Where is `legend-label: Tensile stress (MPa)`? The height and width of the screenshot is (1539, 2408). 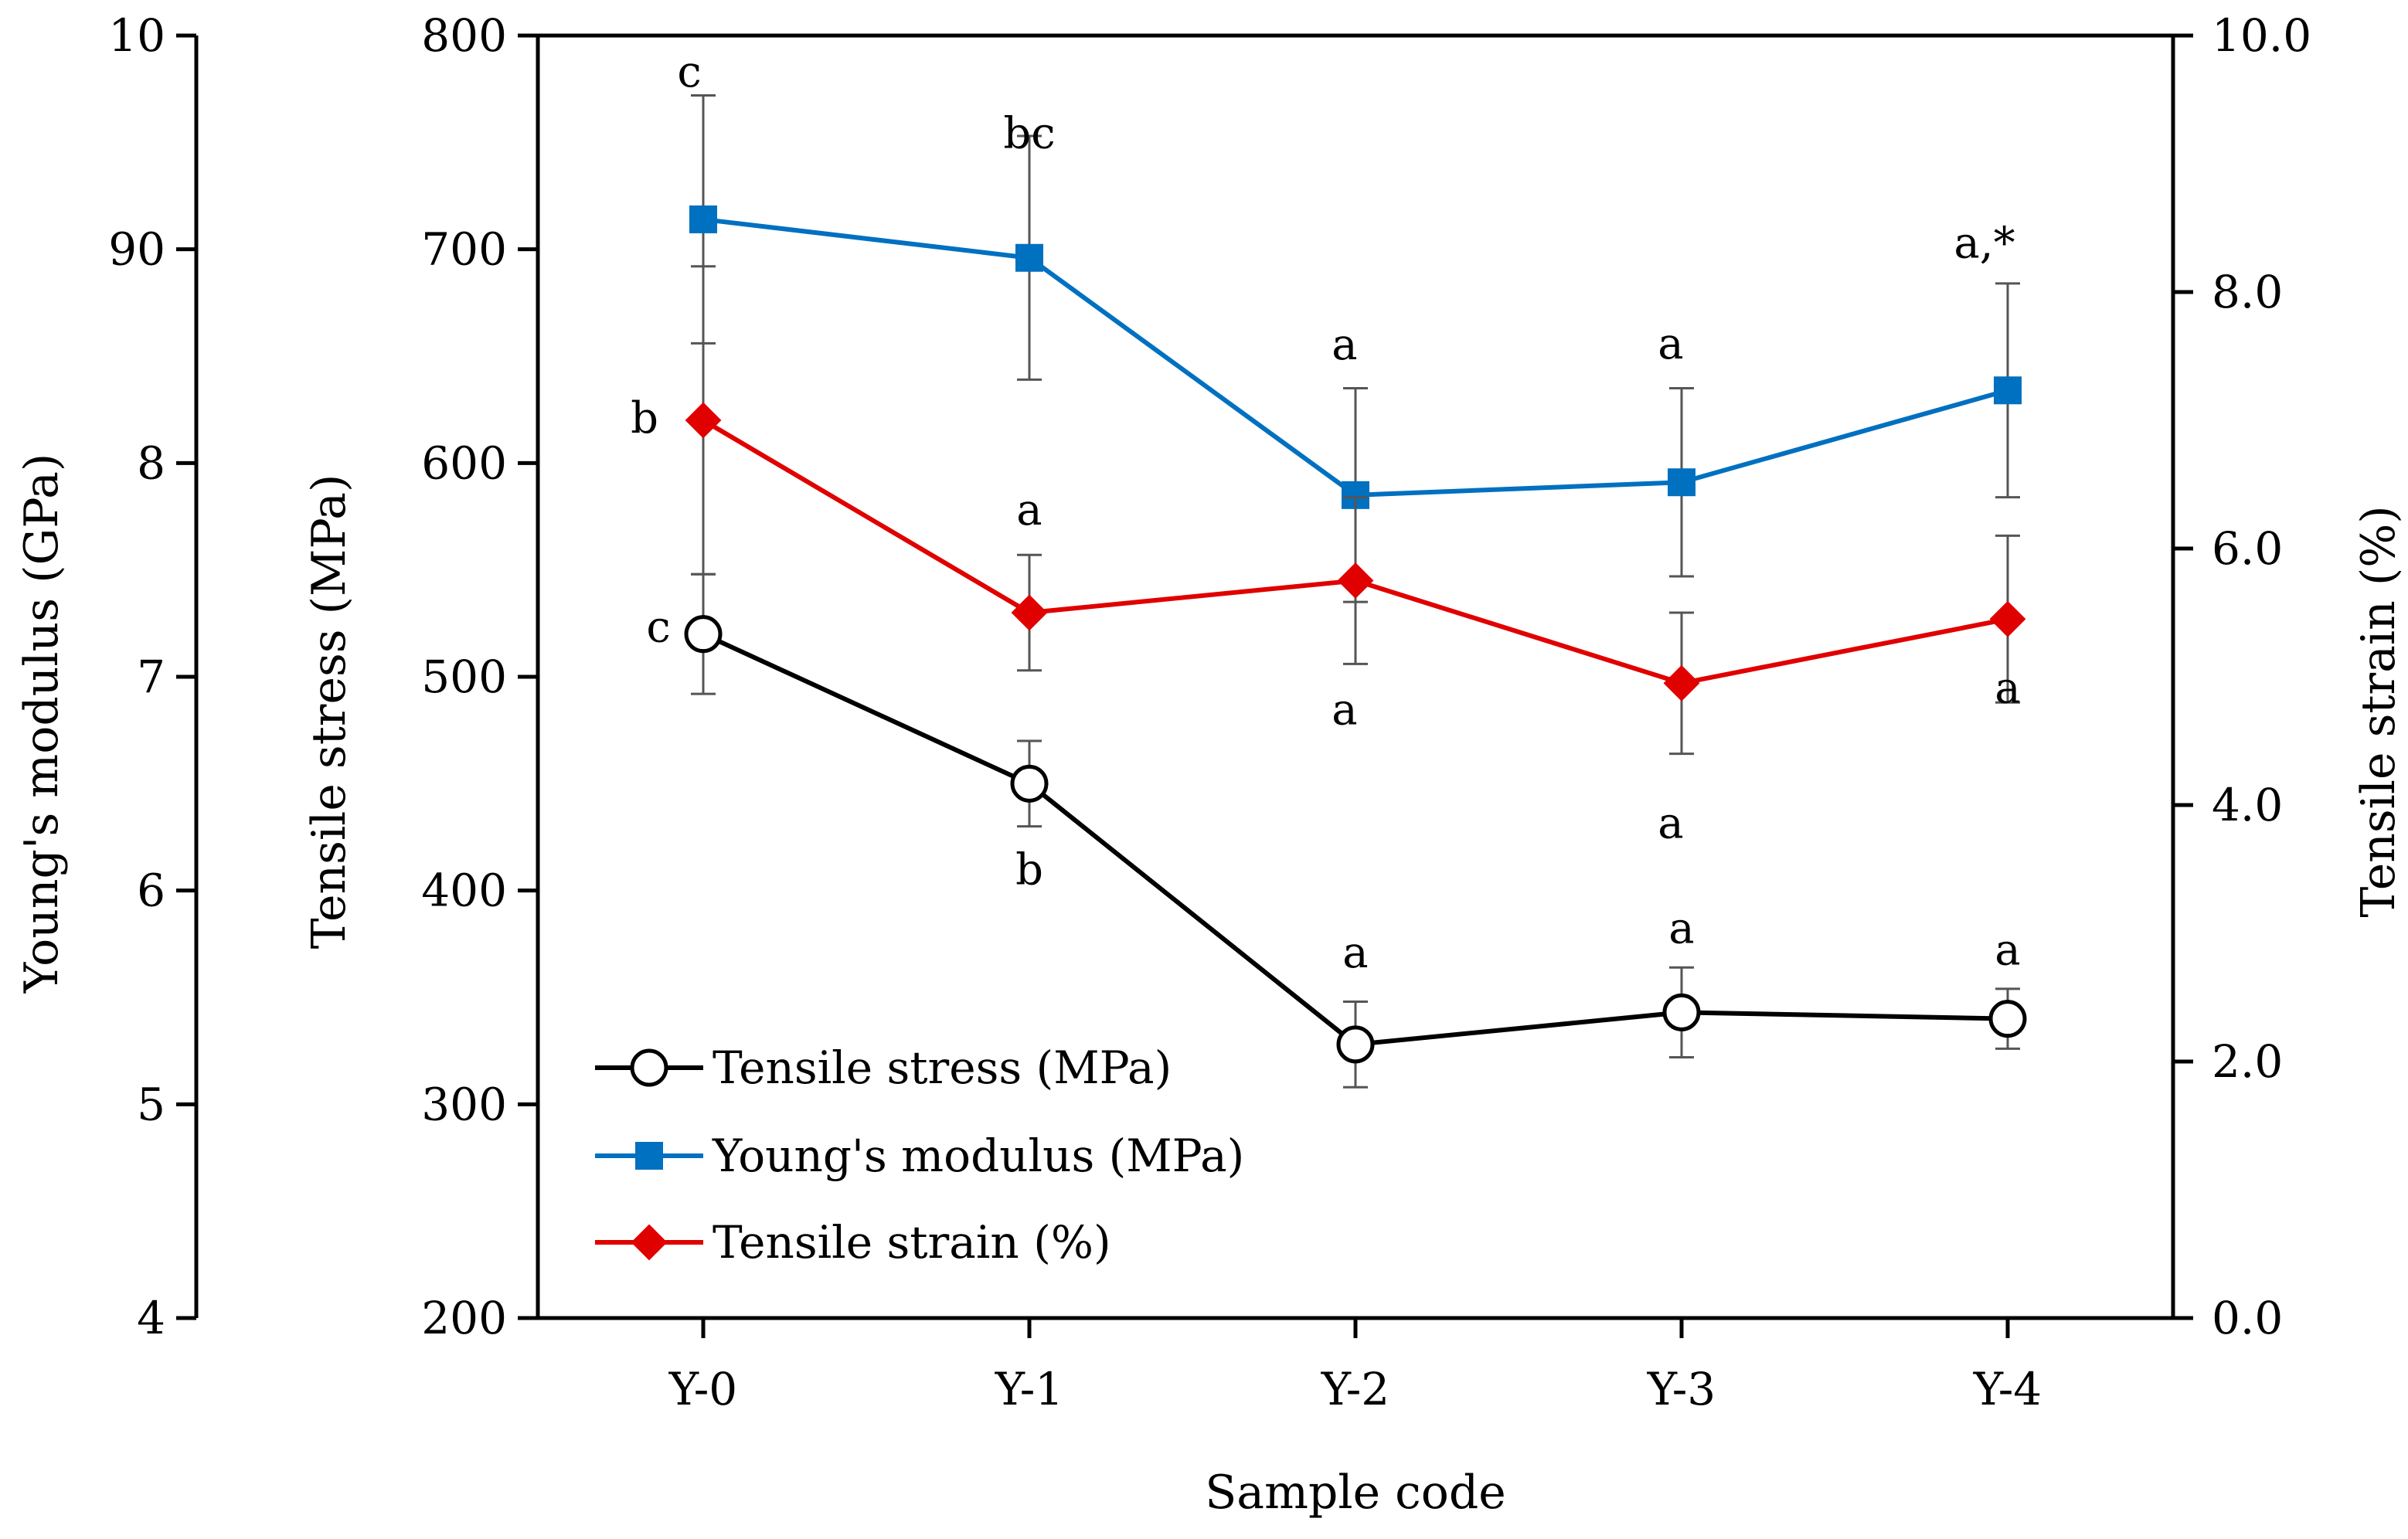
legend-label: Tensile stress (MPa) is located at coordinates (942, 1067).